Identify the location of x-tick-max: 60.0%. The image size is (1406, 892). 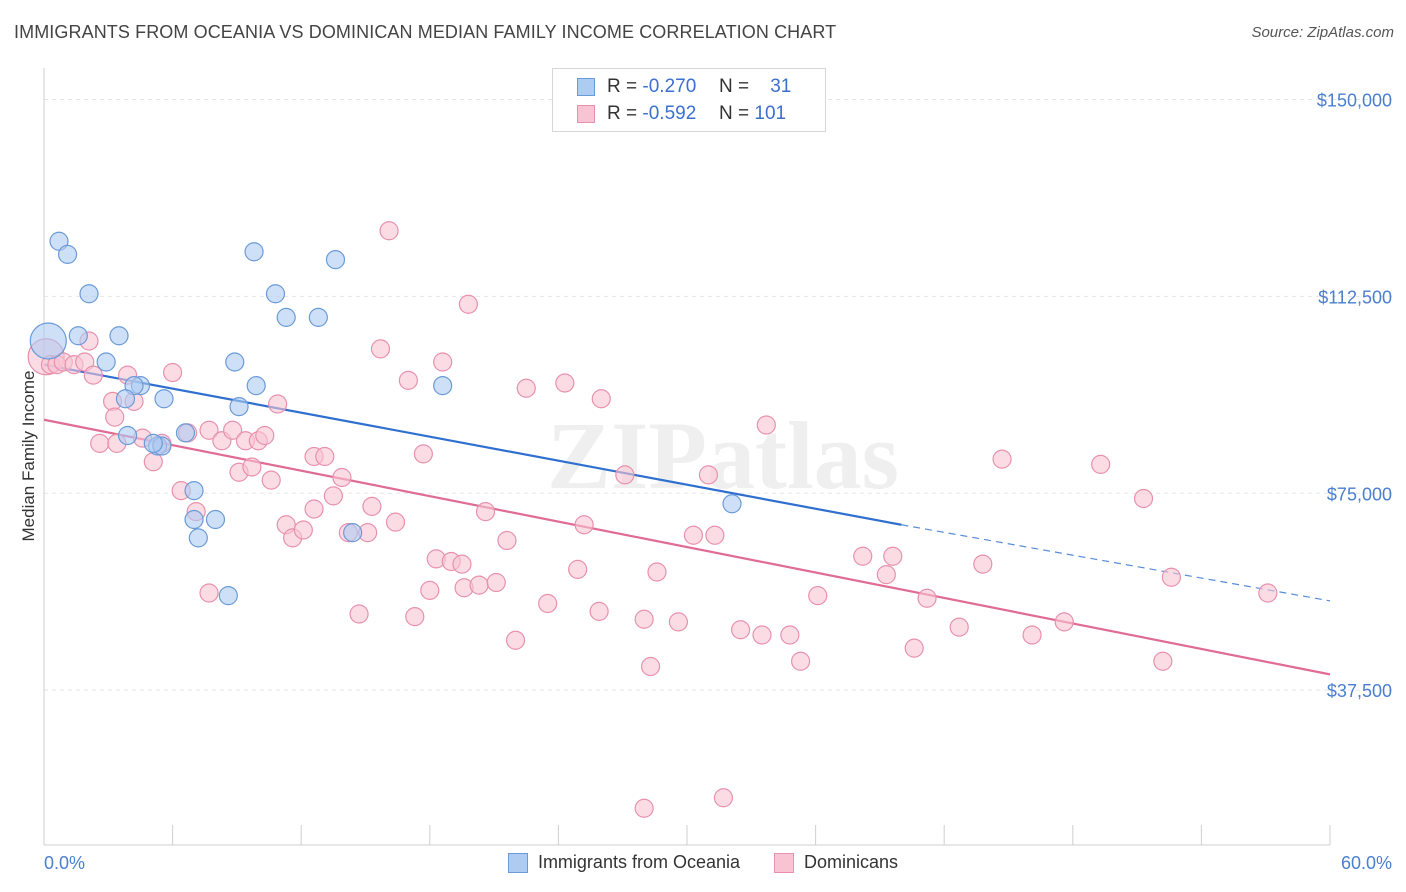
(1366, 863).